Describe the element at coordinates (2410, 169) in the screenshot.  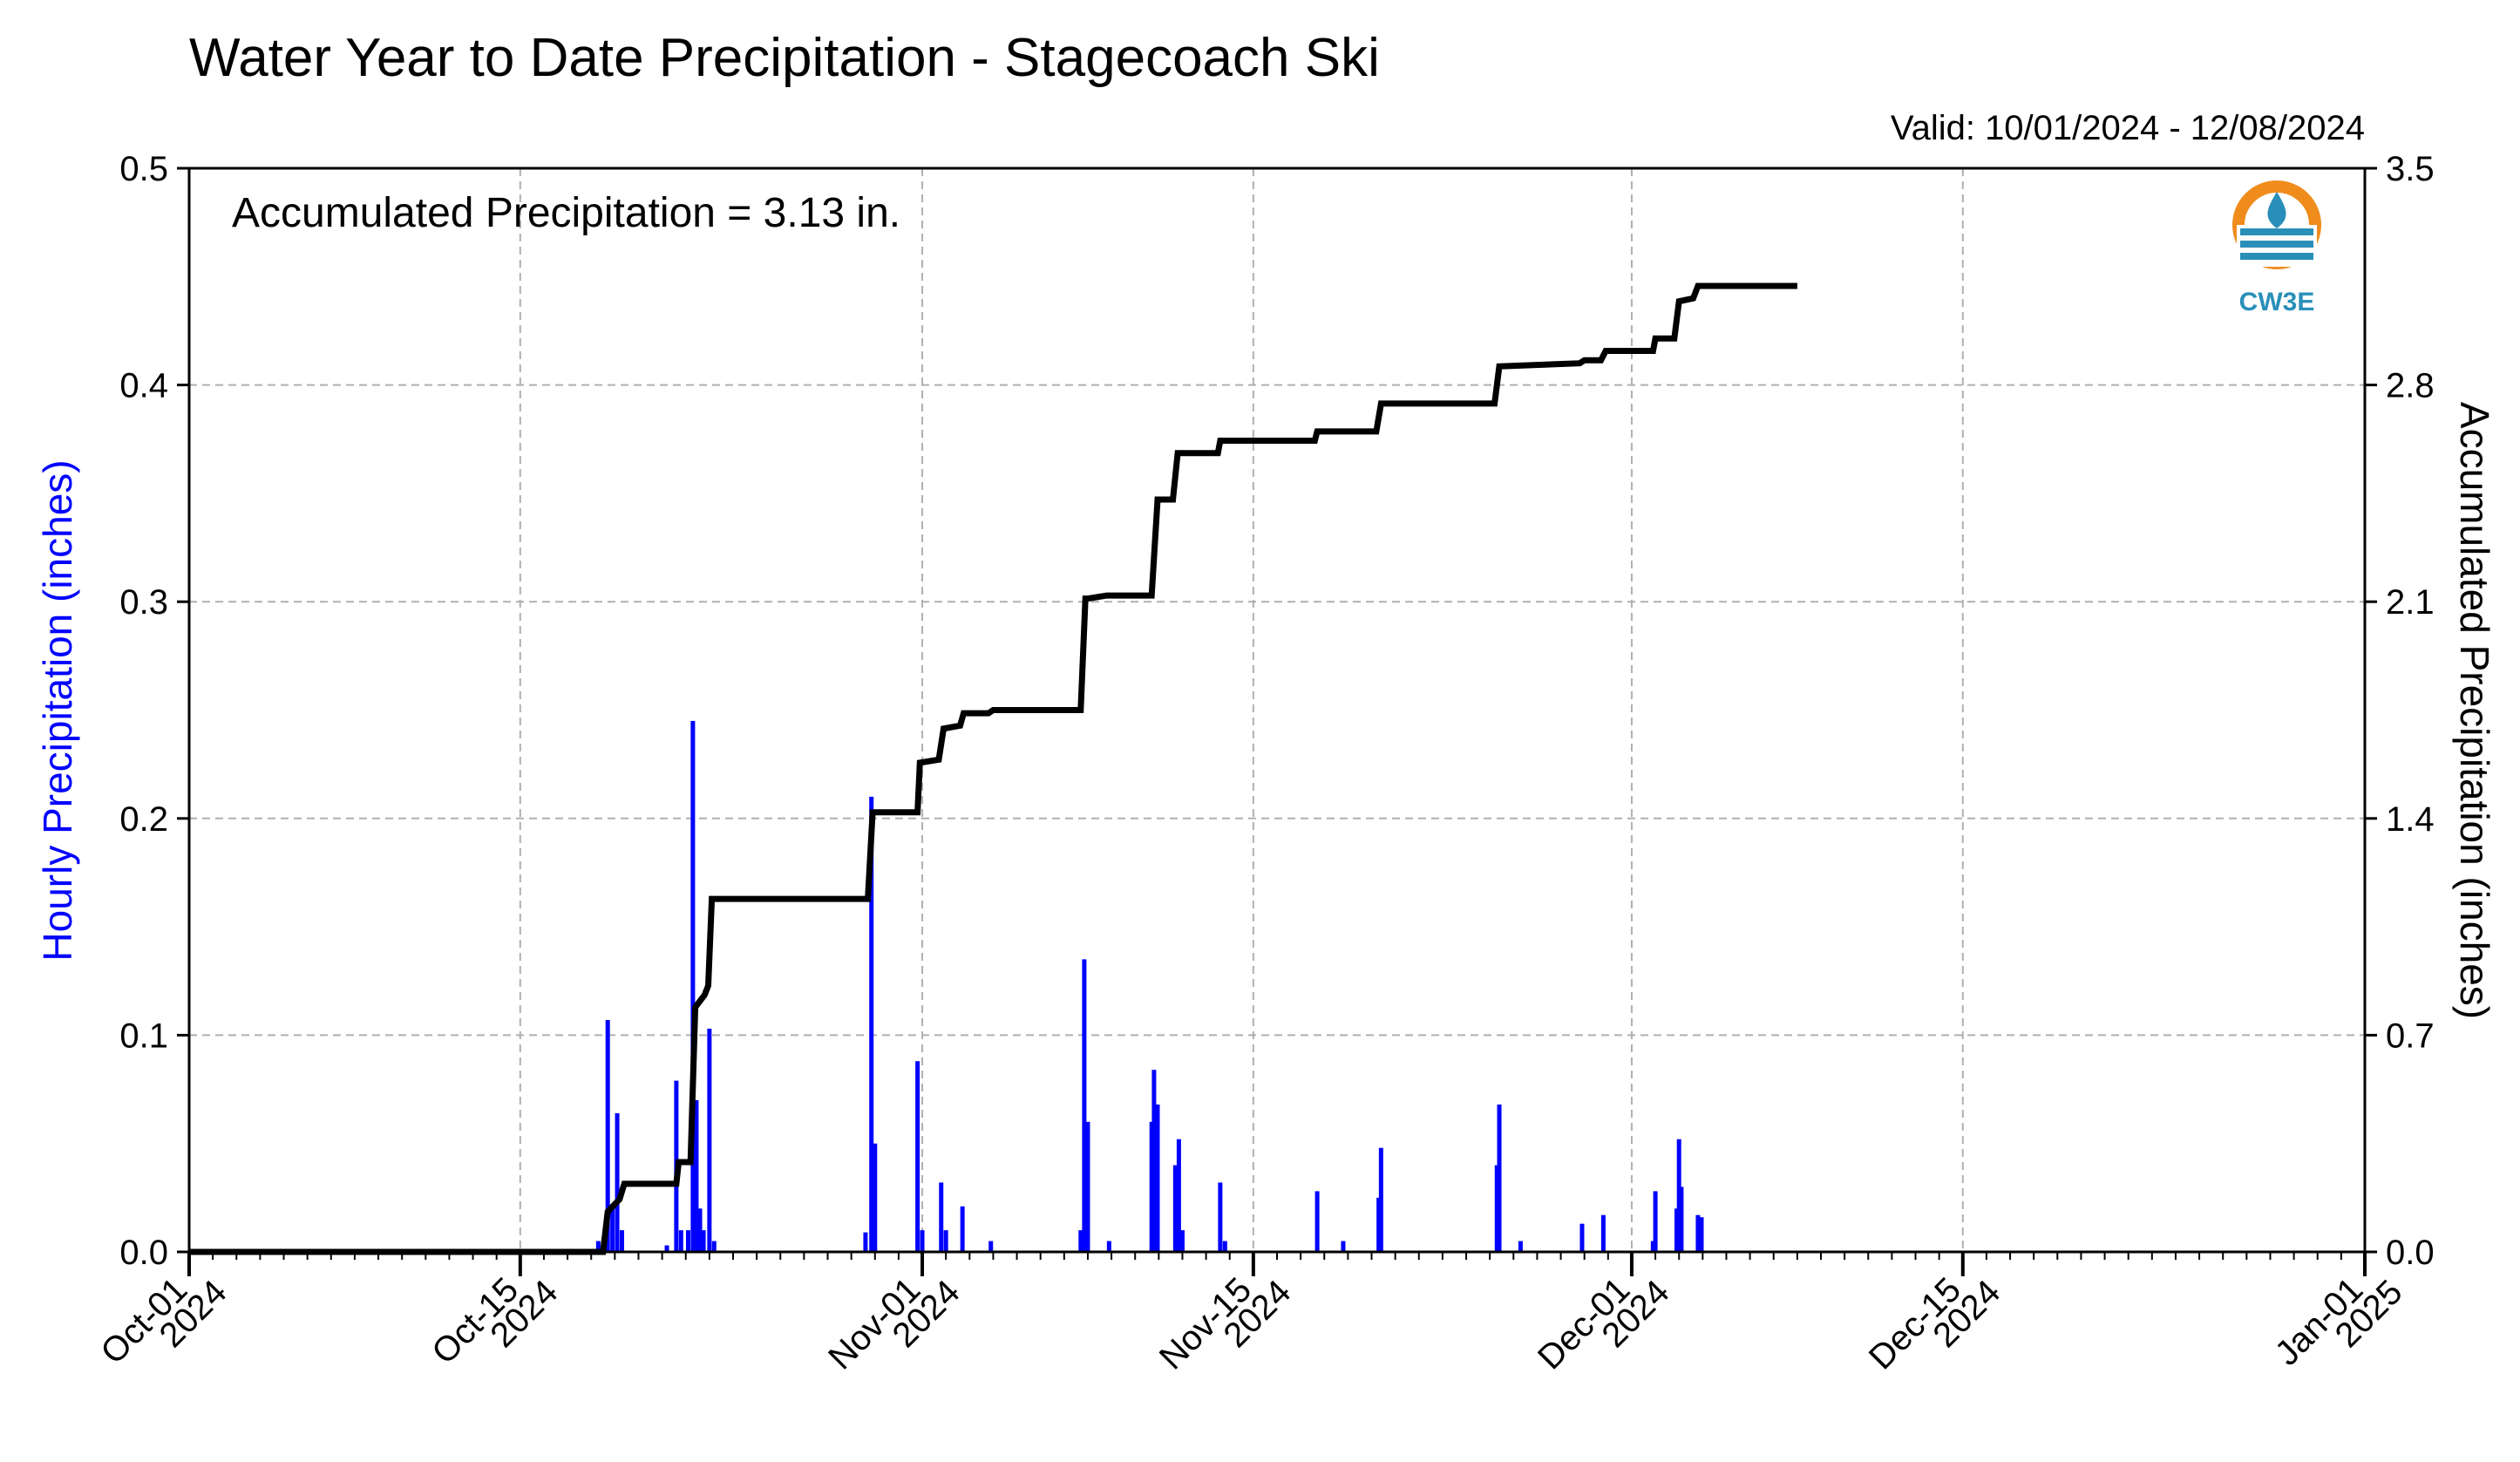
I see `right-tick-label: 3.5` at that location.